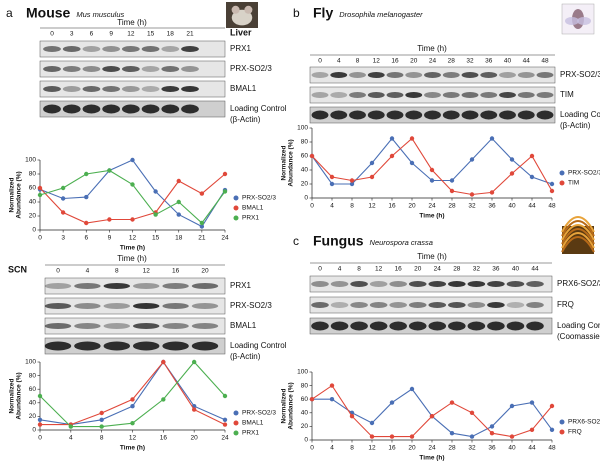 The height and width of the screenshot is (467, 600). I want to click on panel-subtitle: Mus musculus, so click(100, 14).